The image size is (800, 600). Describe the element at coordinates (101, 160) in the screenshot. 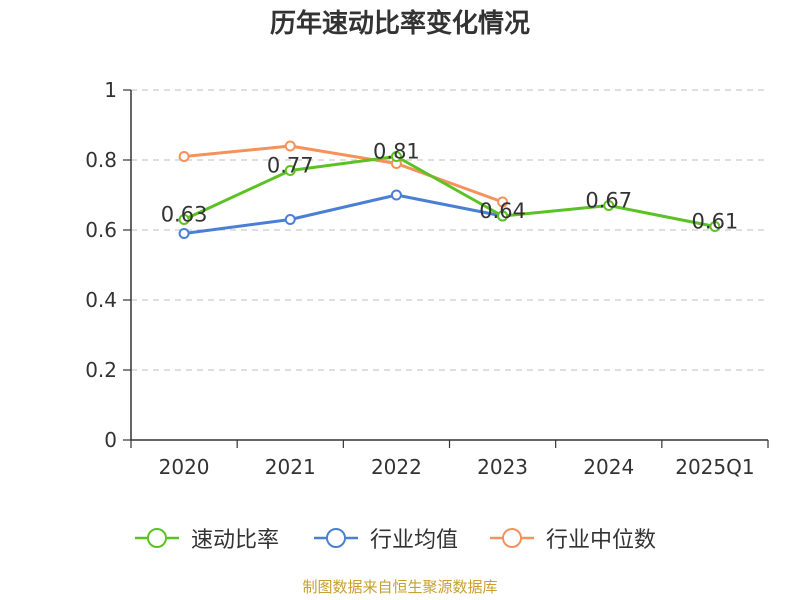

I see `y-tick-label: 0.8` at that location.